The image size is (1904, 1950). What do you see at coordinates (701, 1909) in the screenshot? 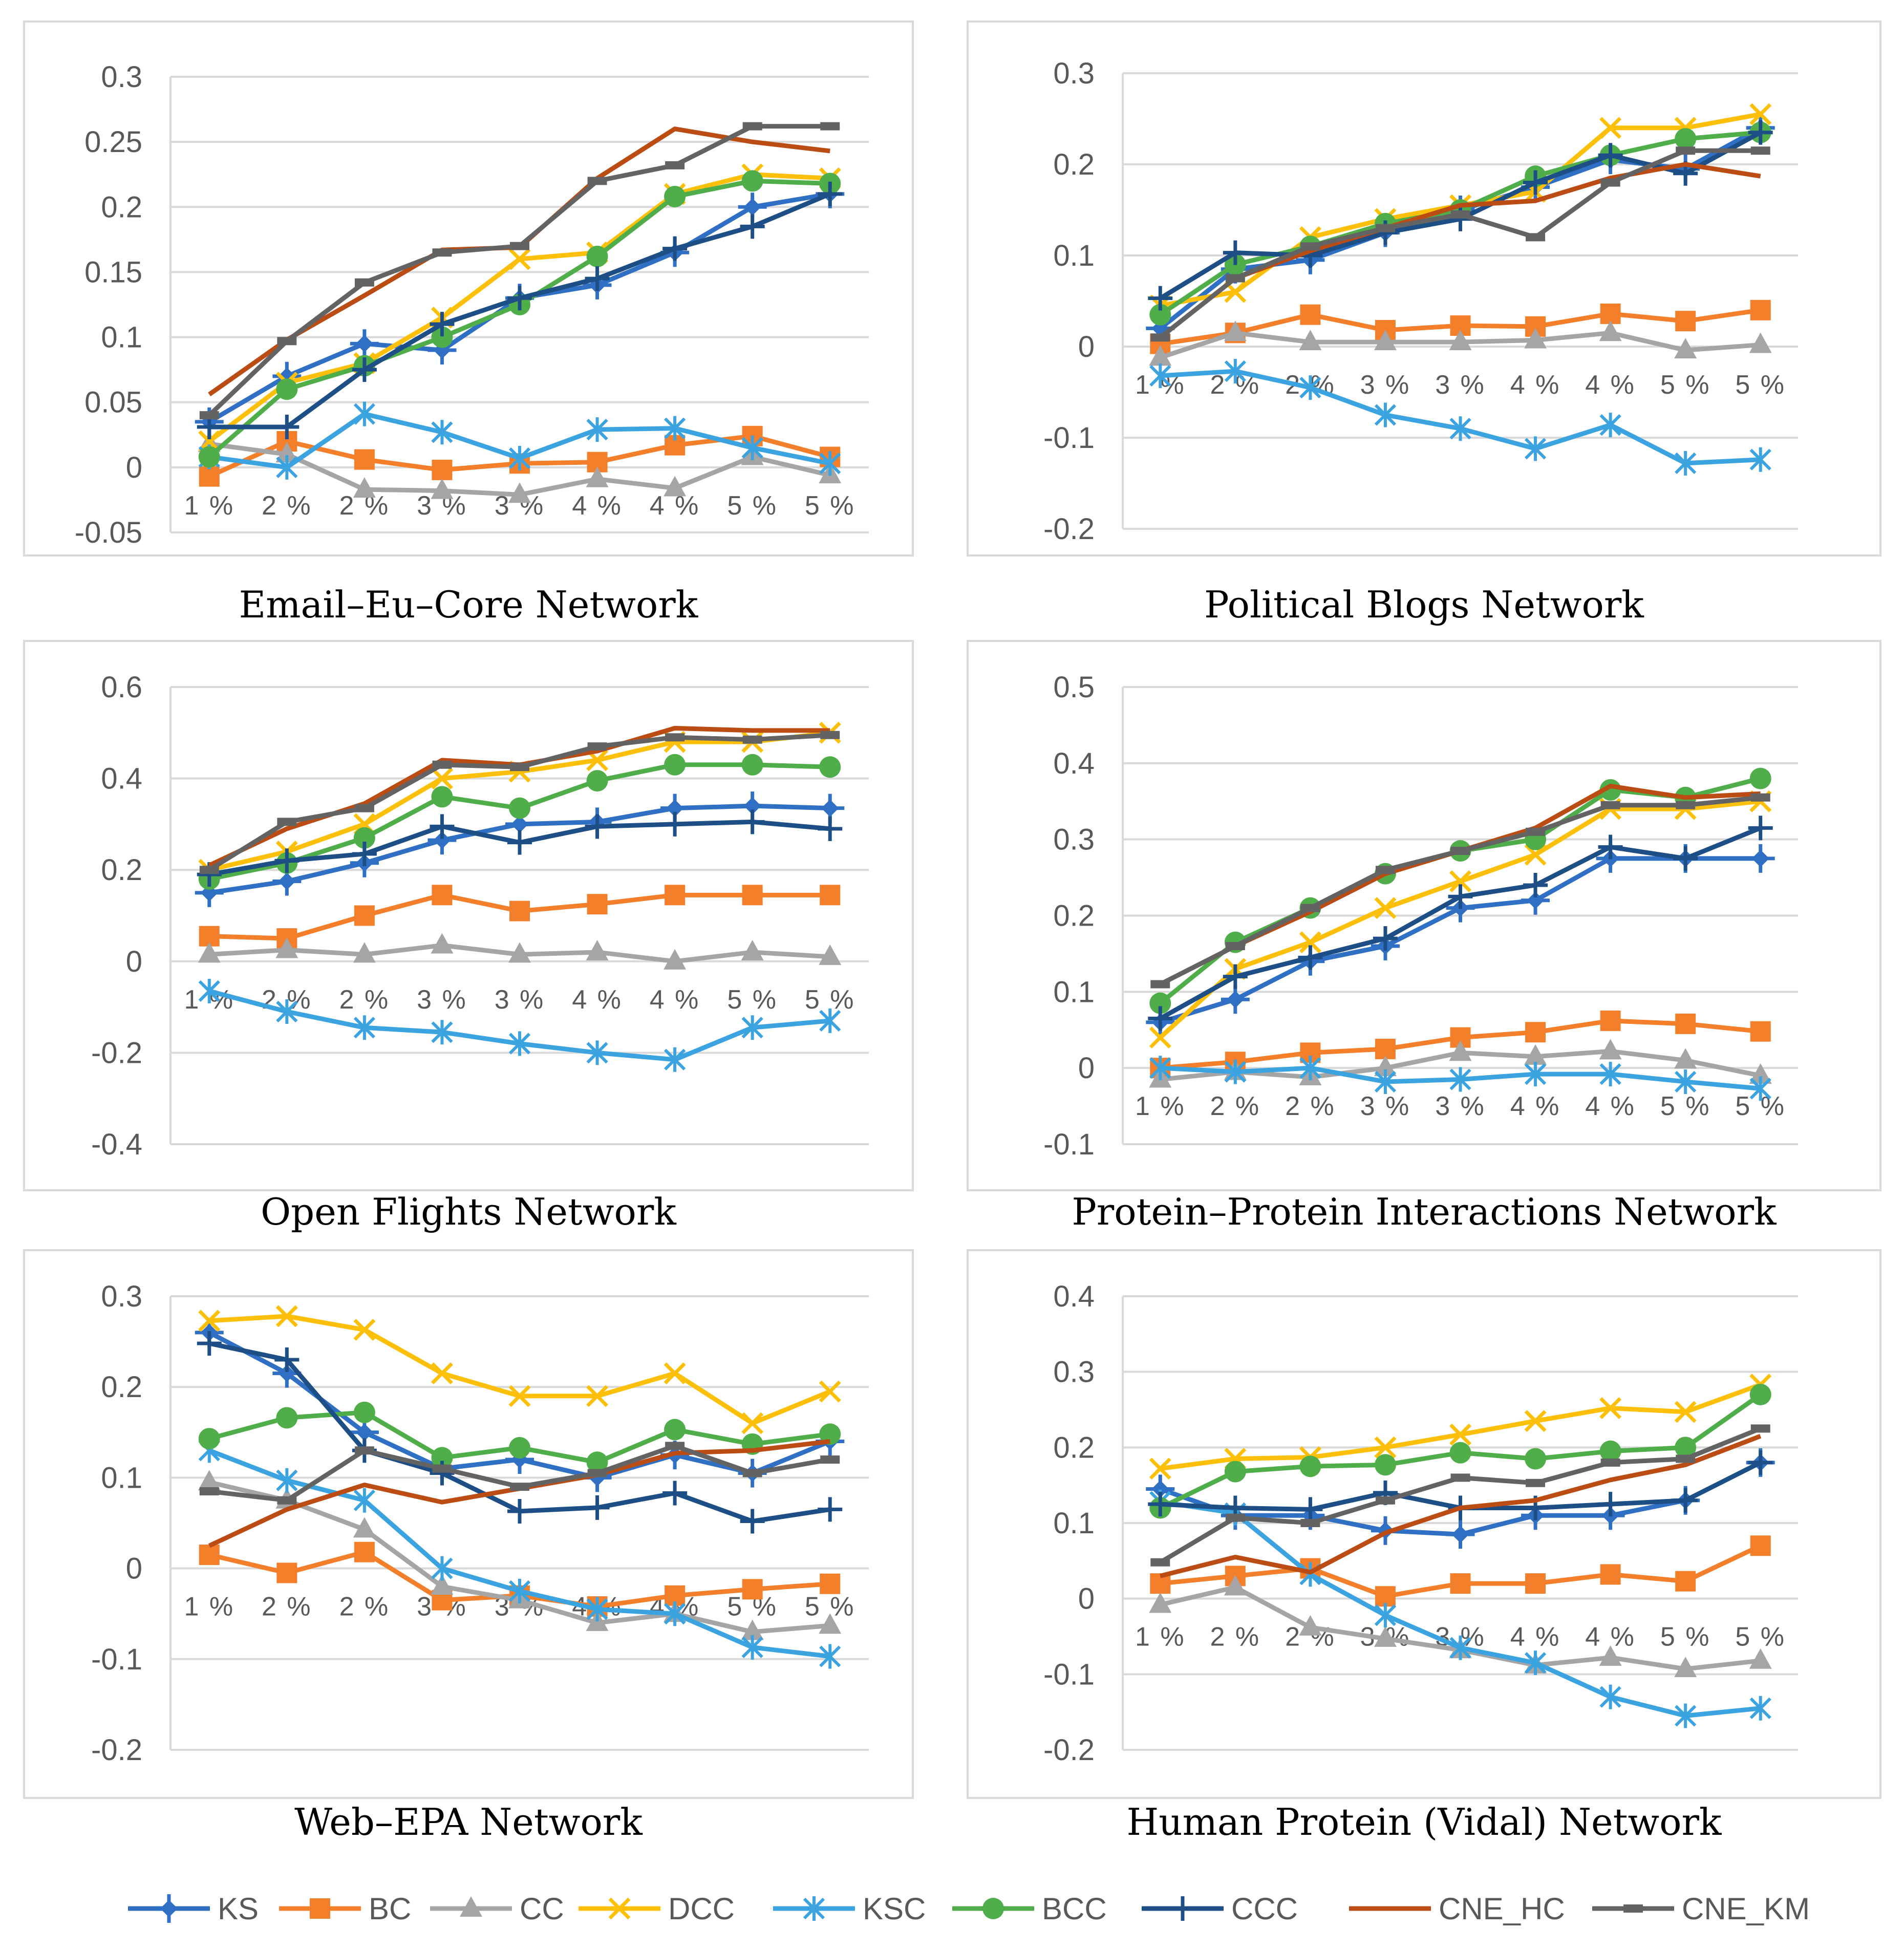
I see `legend-label: DCC` at bounding box center [701, 1909].